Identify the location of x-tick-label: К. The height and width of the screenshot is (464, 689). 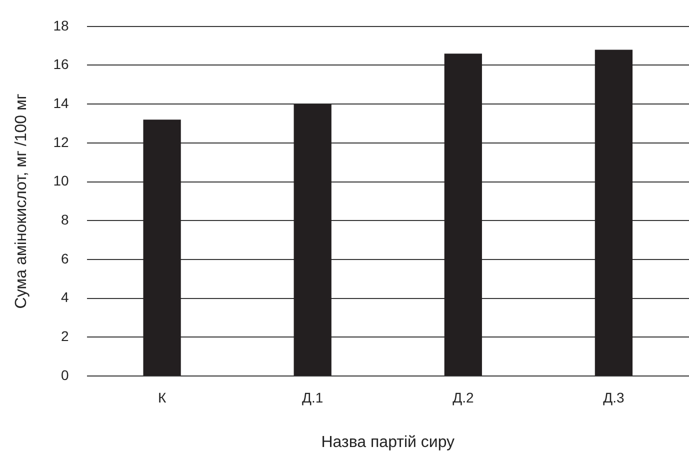
(162, 397).